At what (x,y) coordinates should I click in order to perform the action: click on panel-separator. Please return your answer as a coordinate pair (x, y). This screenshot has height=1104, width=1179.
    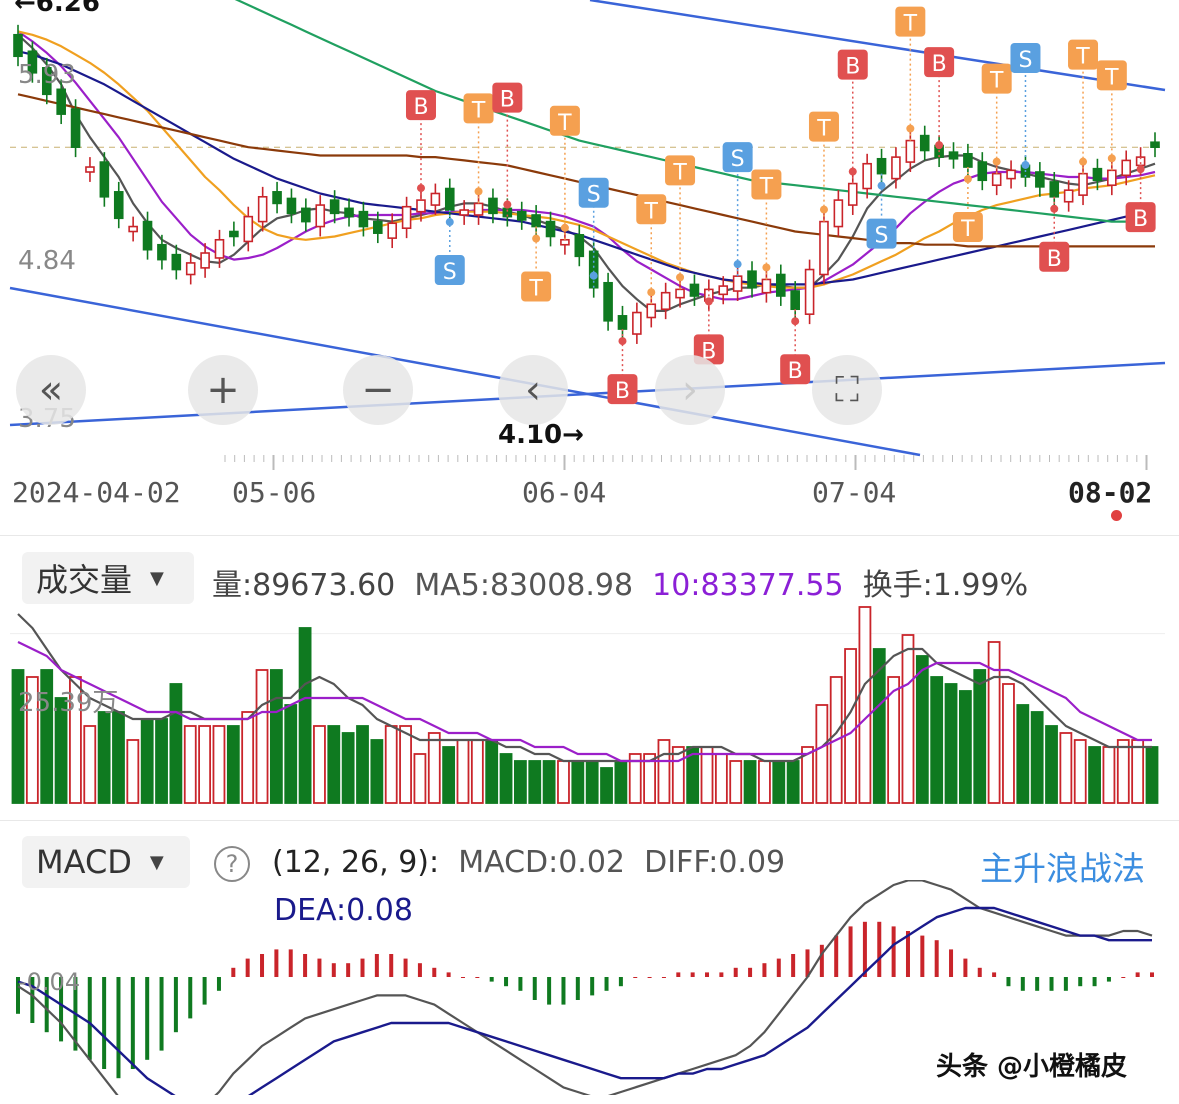
    Looking at the image, I should click on (589, 535).